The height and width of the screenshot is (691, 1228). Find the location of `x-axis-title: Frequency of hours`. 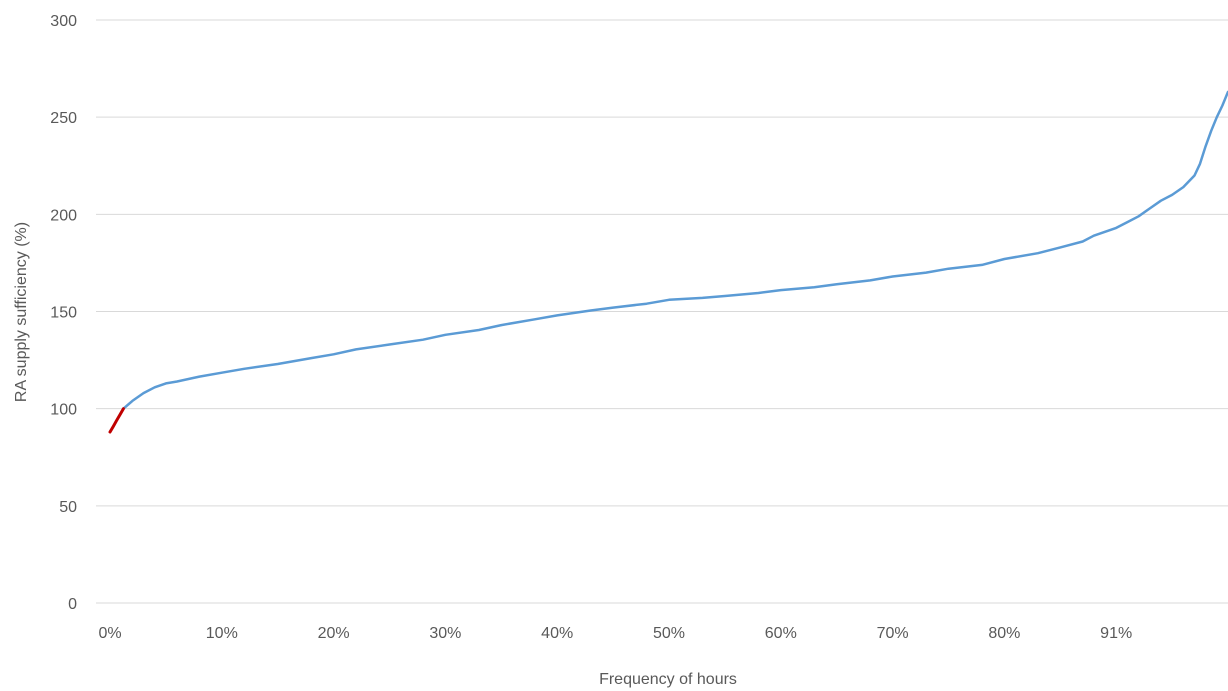

x-axis-title: Frequency of hours is located at coordinates (668, 679).